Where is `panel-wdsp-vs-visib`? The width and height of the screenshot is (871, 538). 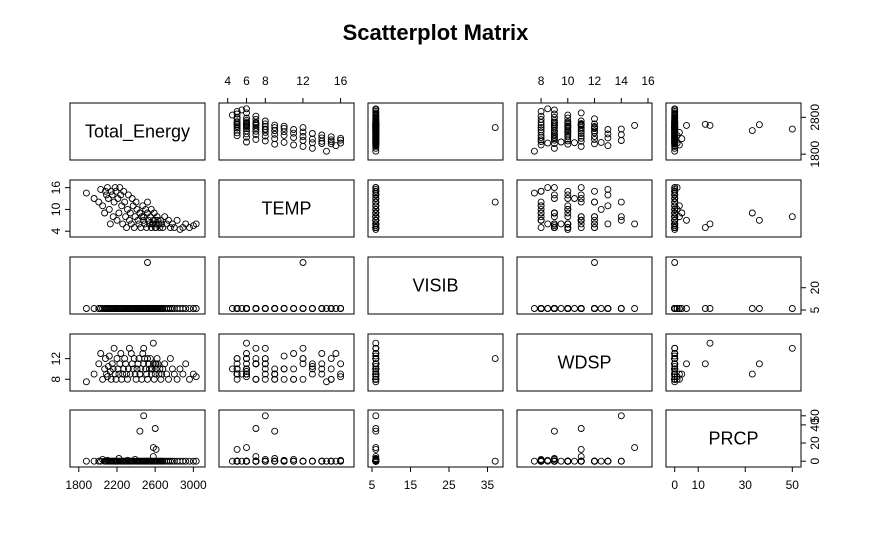
panel-wdsp-vs-visib is located at coordinates (435, 362).